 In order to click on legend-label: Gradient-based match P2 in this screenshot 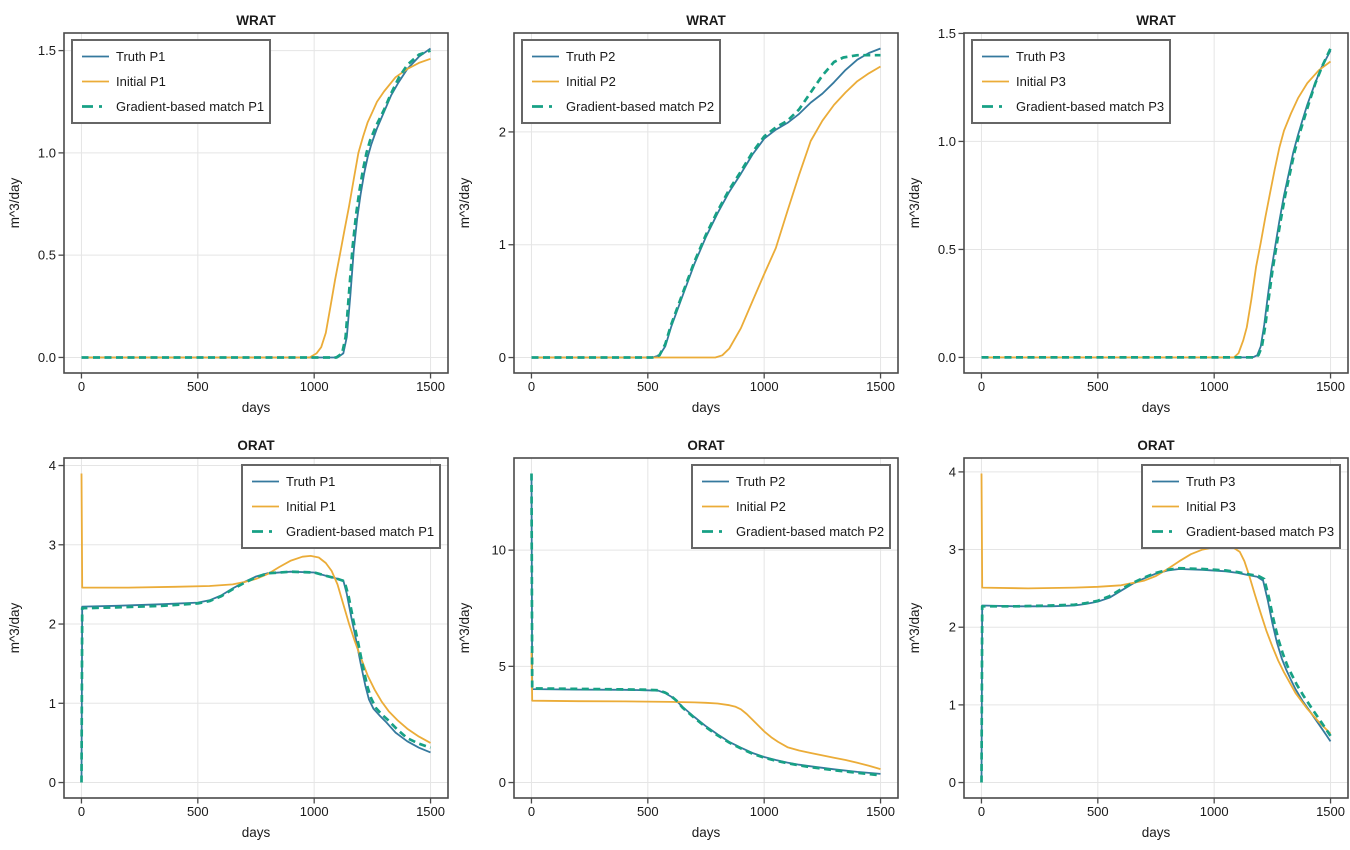, I will do `click(810, 531)`.